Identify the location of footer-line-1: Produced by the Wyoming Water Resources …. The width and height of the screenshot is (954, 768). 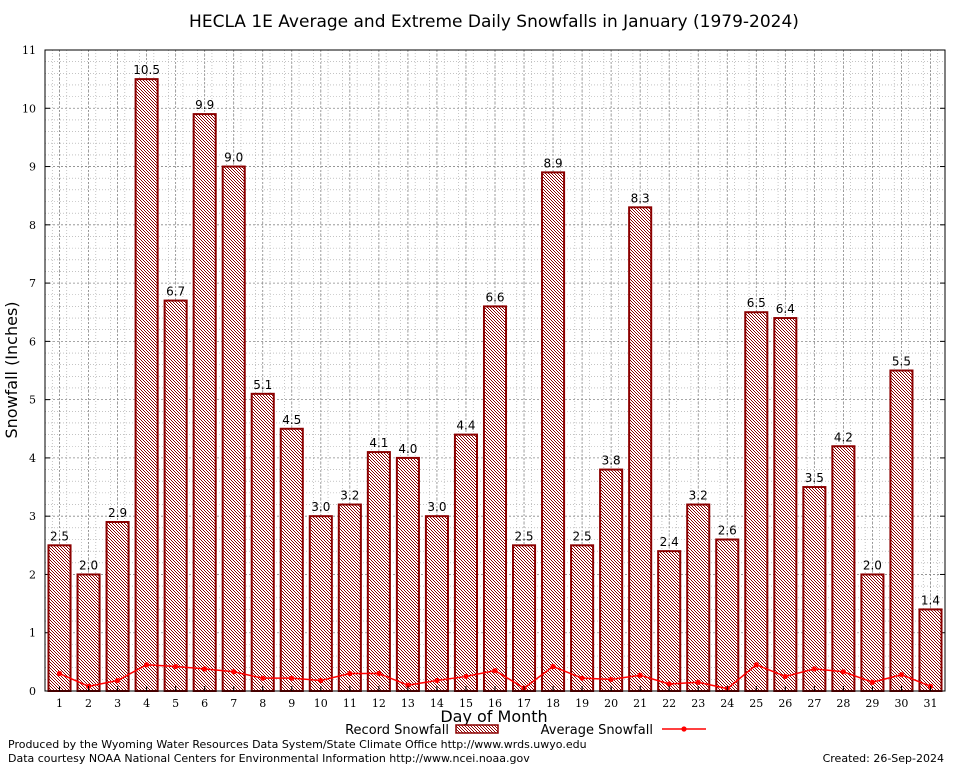
(297, 744).